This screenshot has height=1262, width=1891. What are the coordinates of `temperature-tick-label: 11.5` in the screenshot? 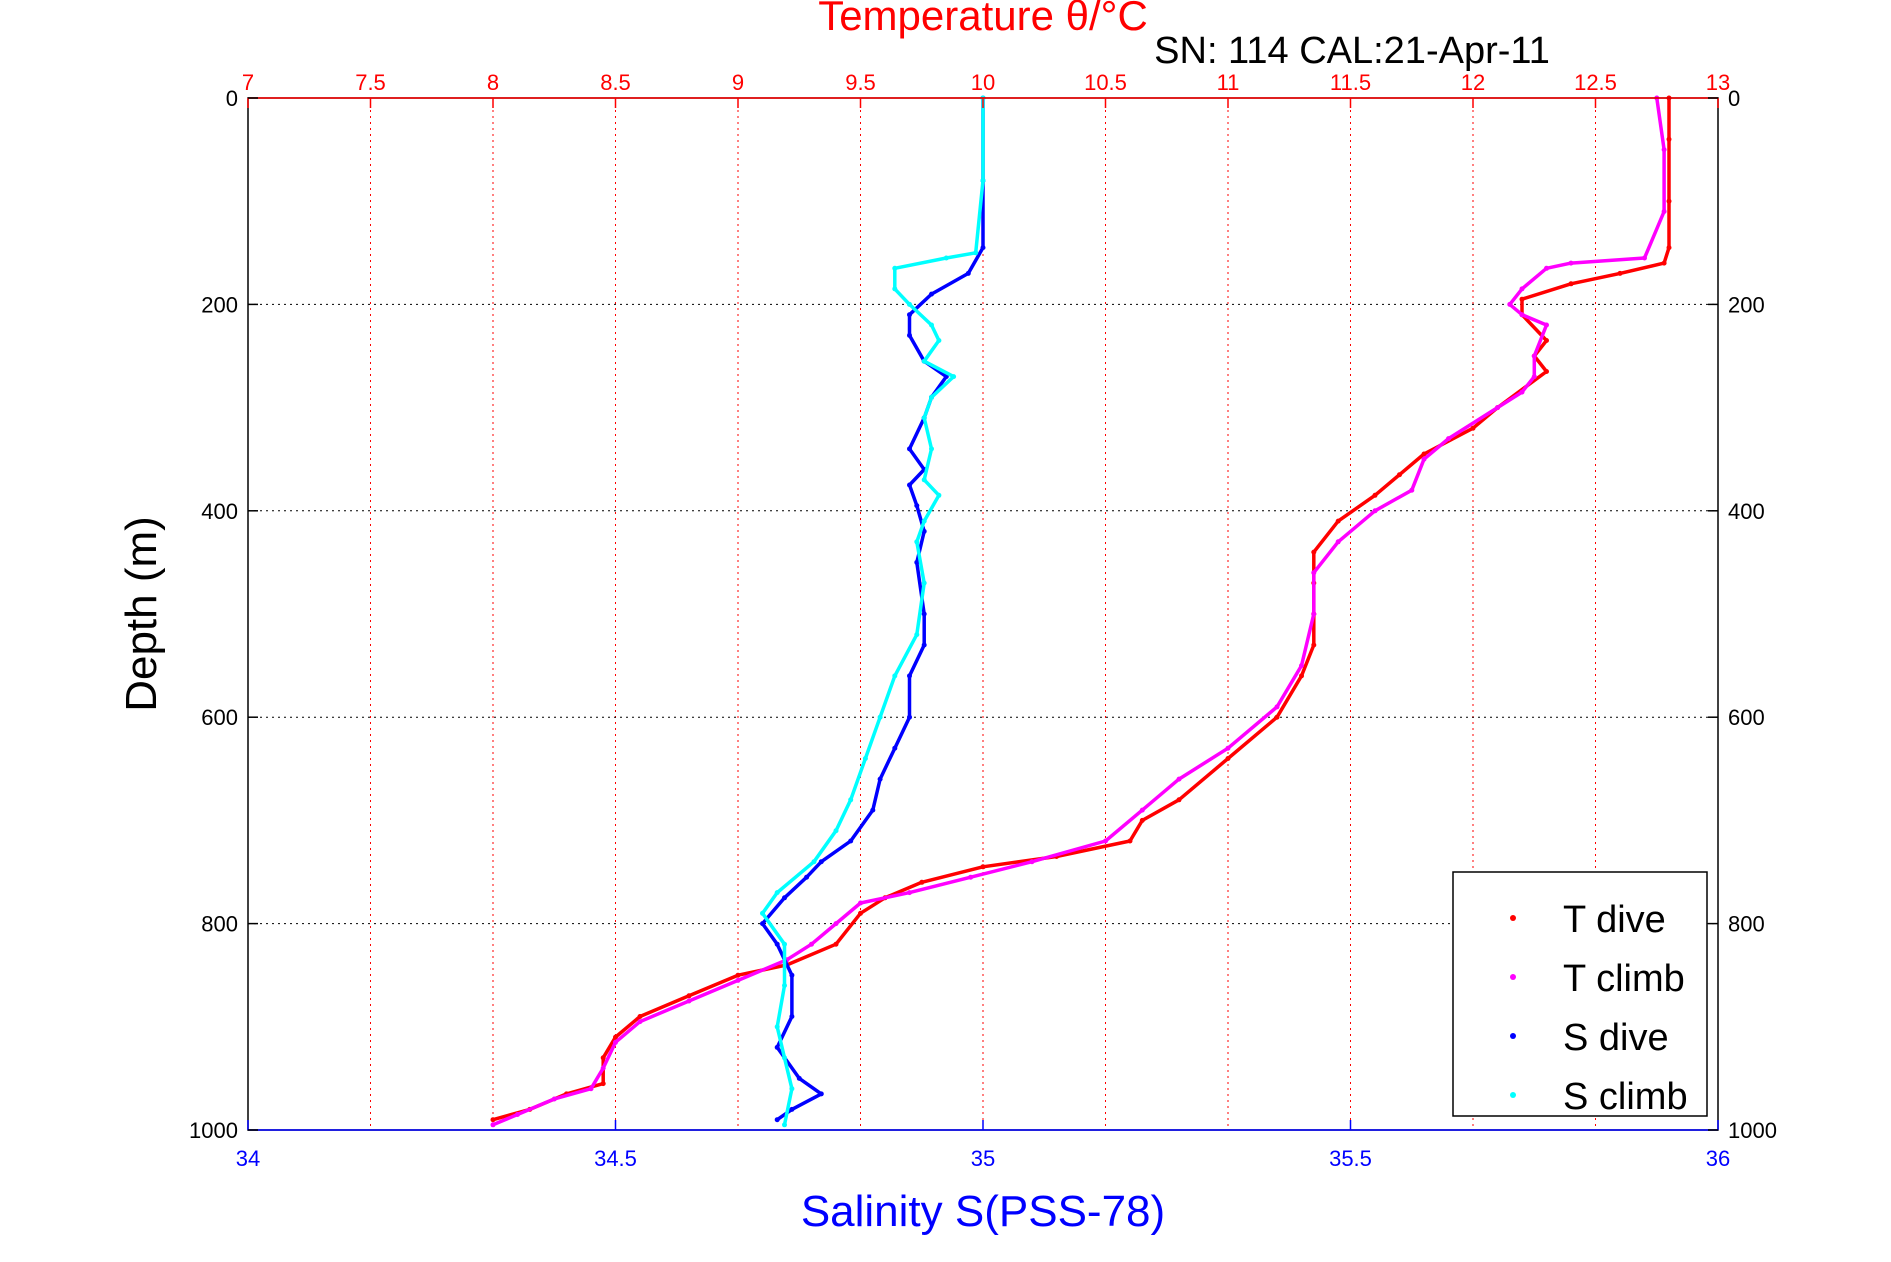 It's located at (1350, 82).